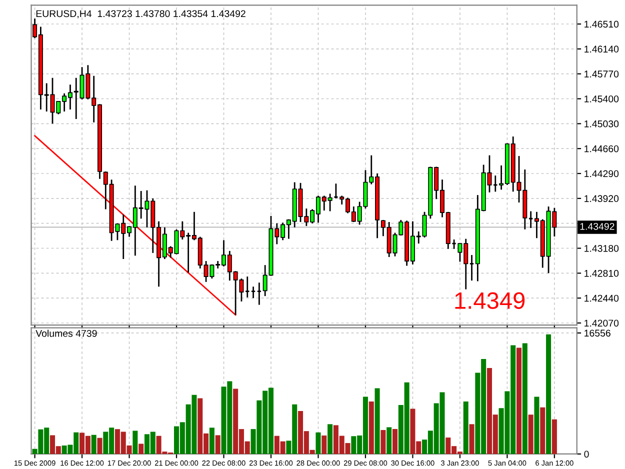 The width and height of the screenshot is (625, 469). What do you see at coordinates (601, 124) in the screenshot?
I see `y-tick-label: 1.45030` at bounding box center [601, 124].